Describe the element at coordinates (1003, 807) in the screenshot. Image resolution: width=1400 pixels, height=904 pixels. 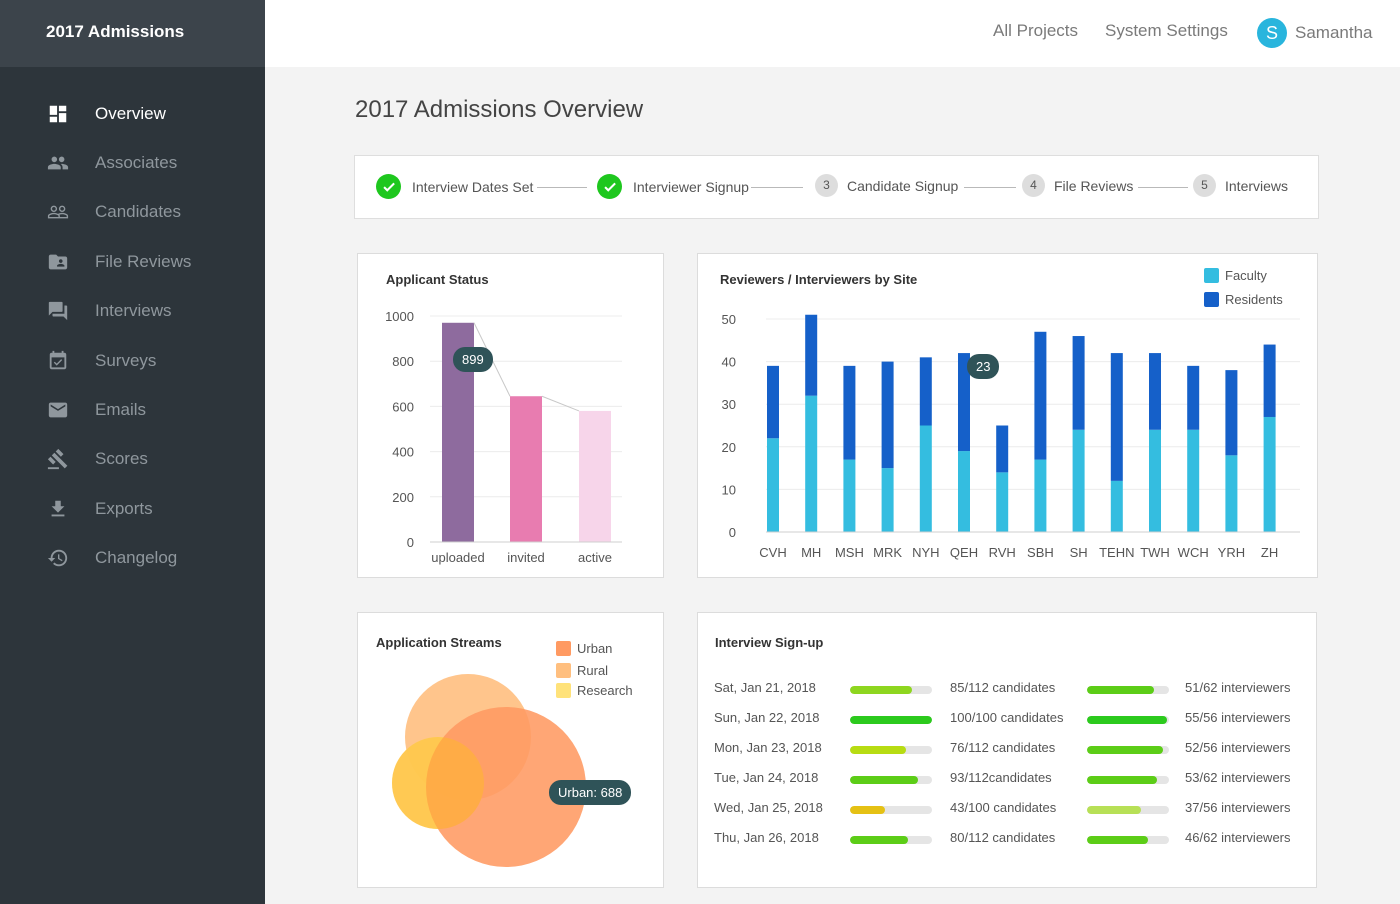
I see `candidates-count: 43/100 candidates` at that location.